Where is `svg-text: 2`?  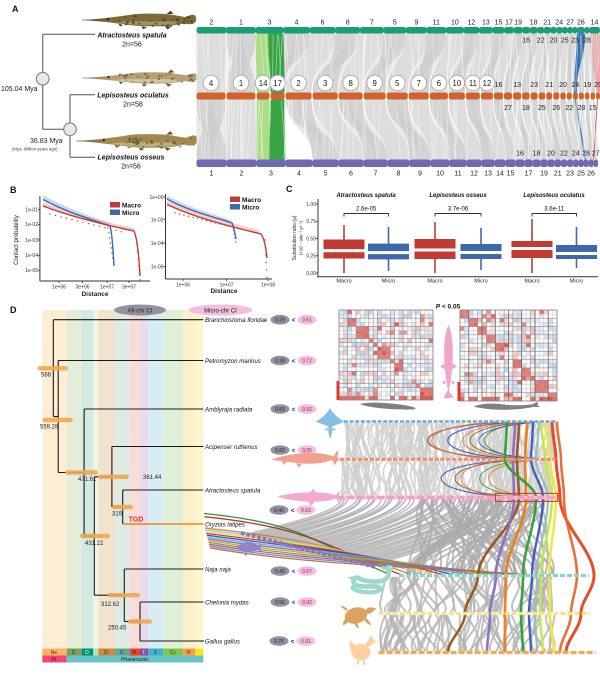
svg-text: 2 is located at coordinates (212, 23).